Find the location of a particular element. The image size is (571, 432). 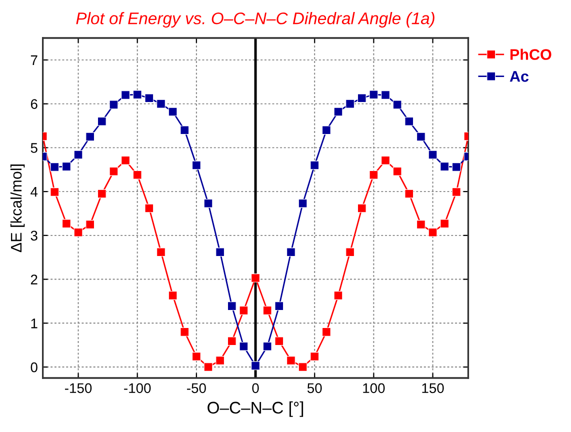

y-tick-label: 3 is located at coordinates (34, 235).